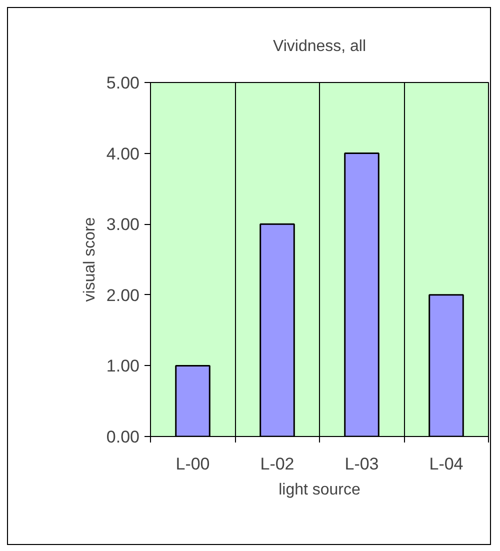  Describe the element at coordinates (123, 295) in the screenshot. I see `y-tick-label: 2.00` at that location.